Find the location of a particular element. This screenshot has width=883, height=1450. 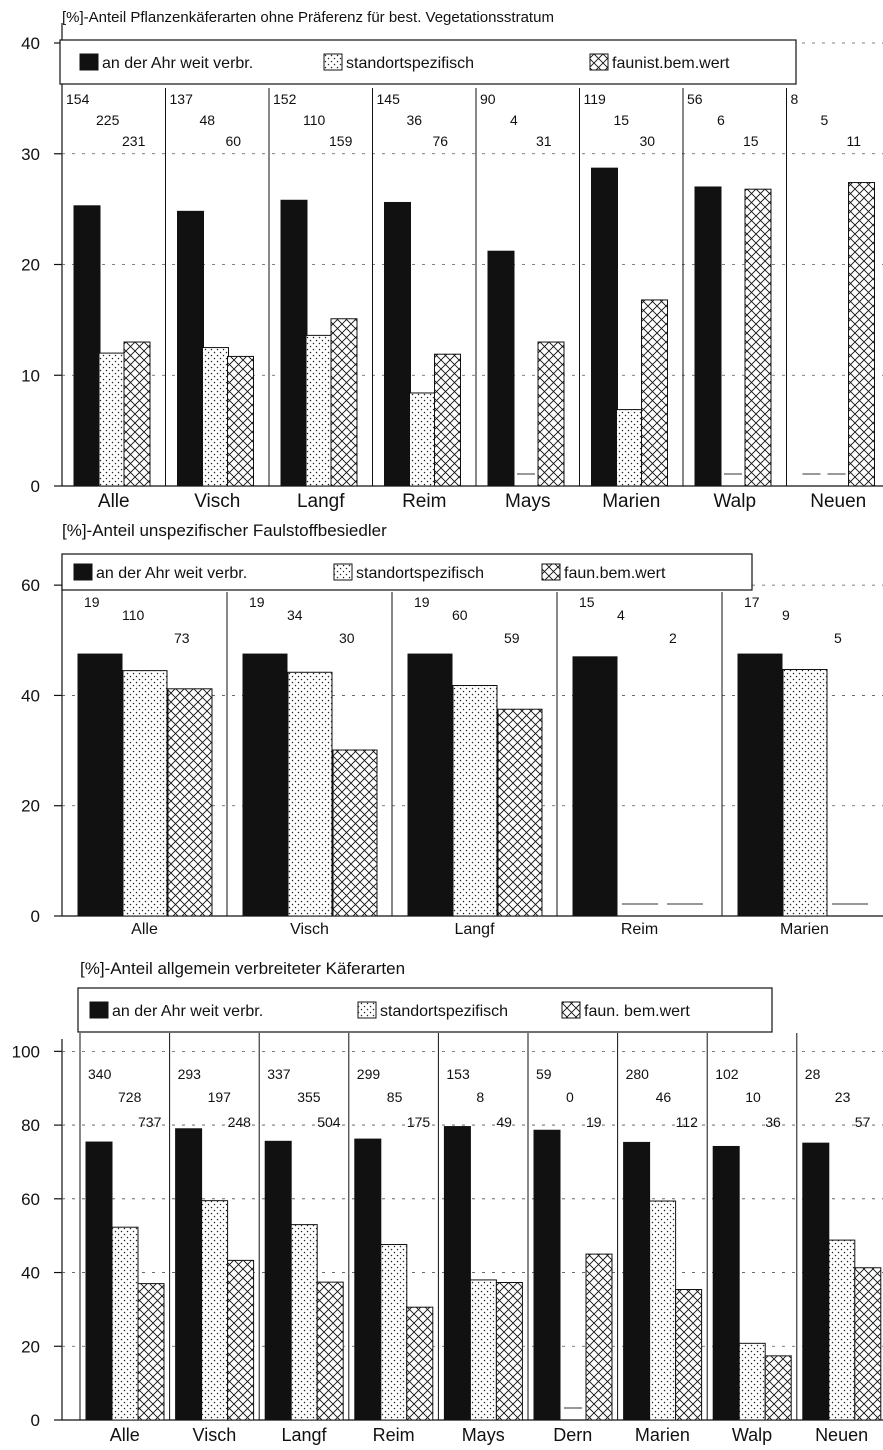

bar-solid-walp is located at coordinates (726, 1283).